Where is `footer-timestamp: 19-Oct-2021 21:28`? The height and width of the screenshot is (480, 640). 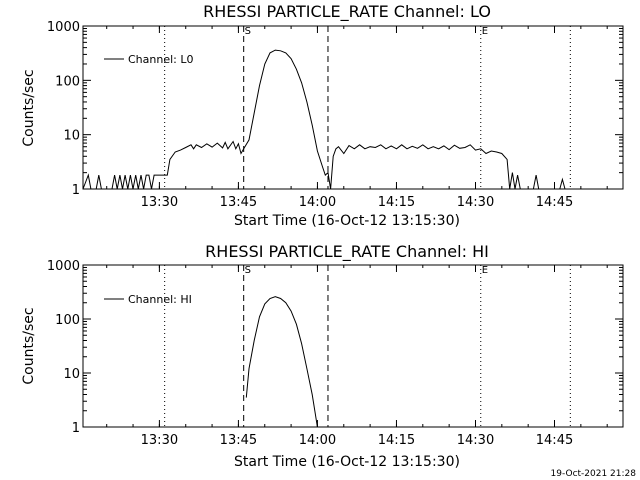 footer-timestamp: 19-Oct-2021 21:28 is located at coordinates (594, 474).